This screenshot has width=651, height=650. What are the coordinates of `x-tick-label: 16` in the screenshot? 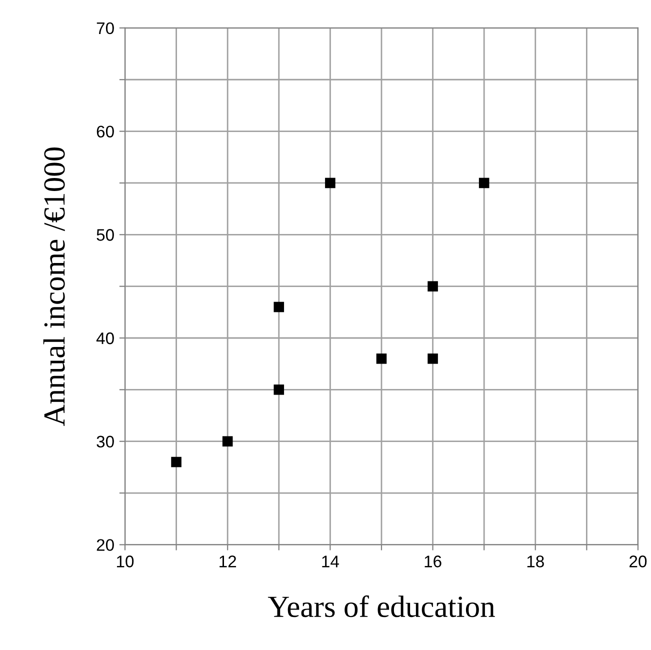 It's located at (433, 562).